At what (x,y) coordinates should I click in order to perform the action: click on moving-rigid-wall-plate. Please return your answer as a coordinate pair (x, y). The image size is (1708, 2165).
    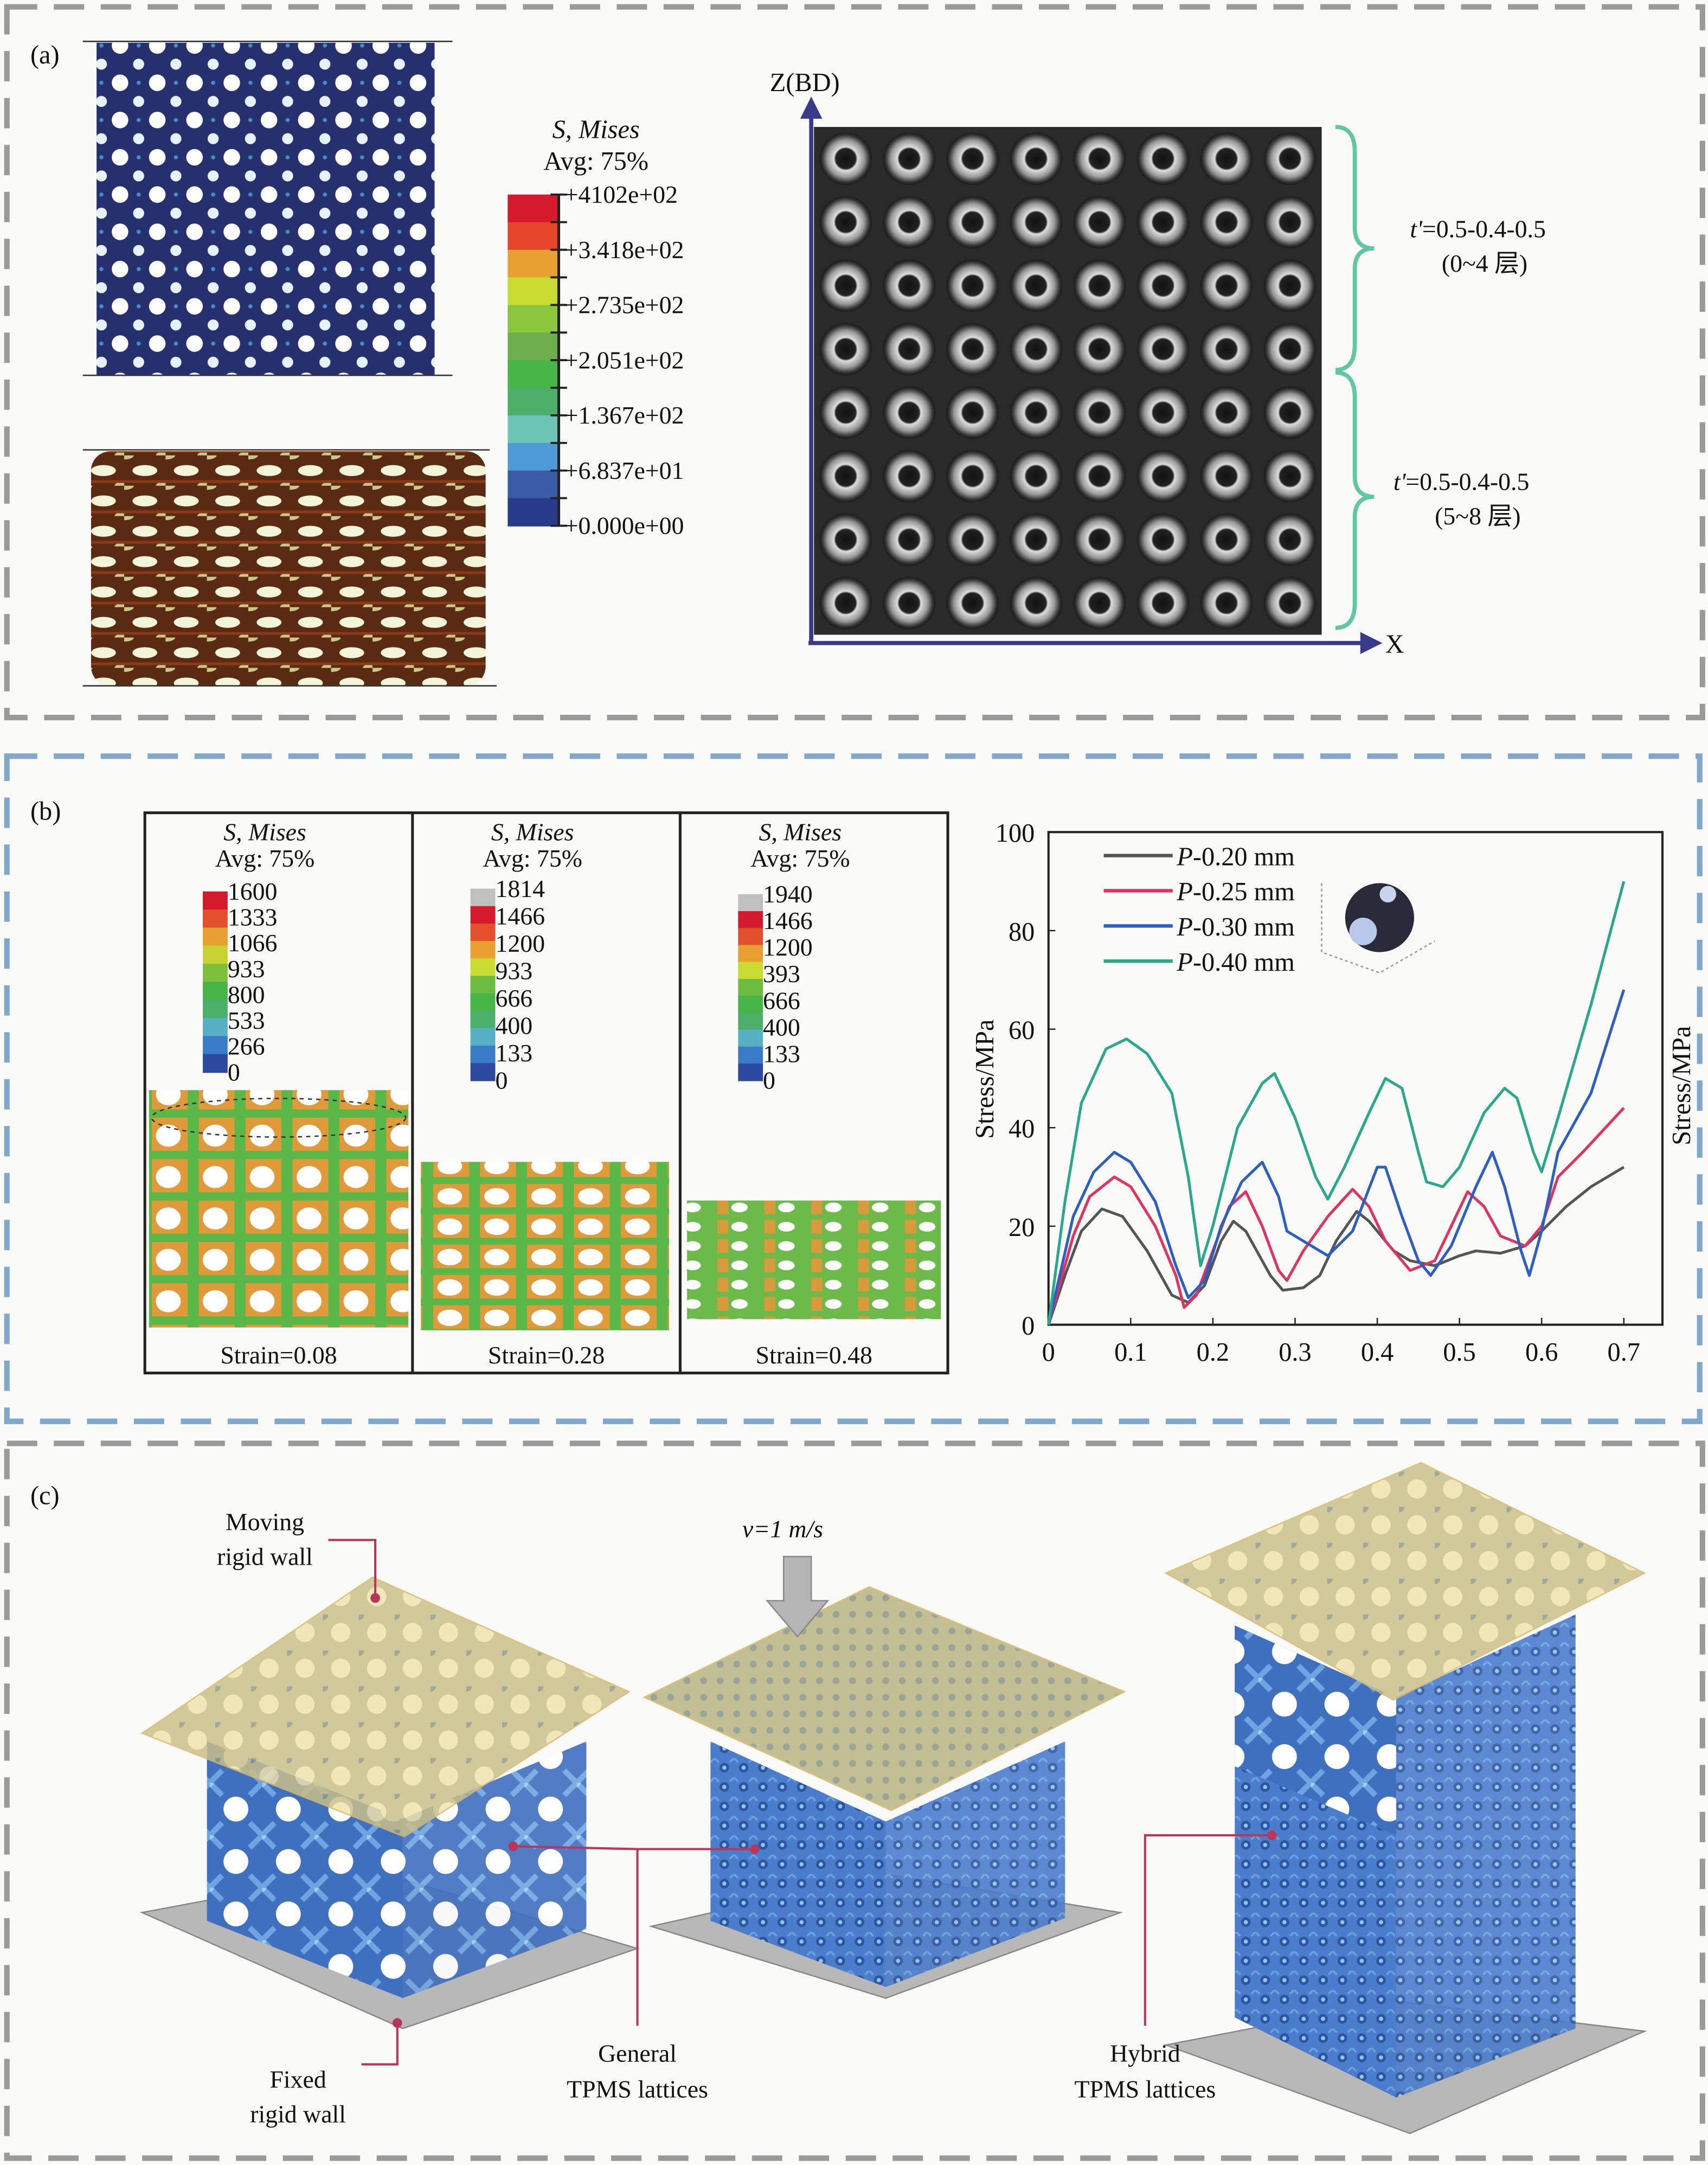
    Looking at the image, I should click on (385, 1707).